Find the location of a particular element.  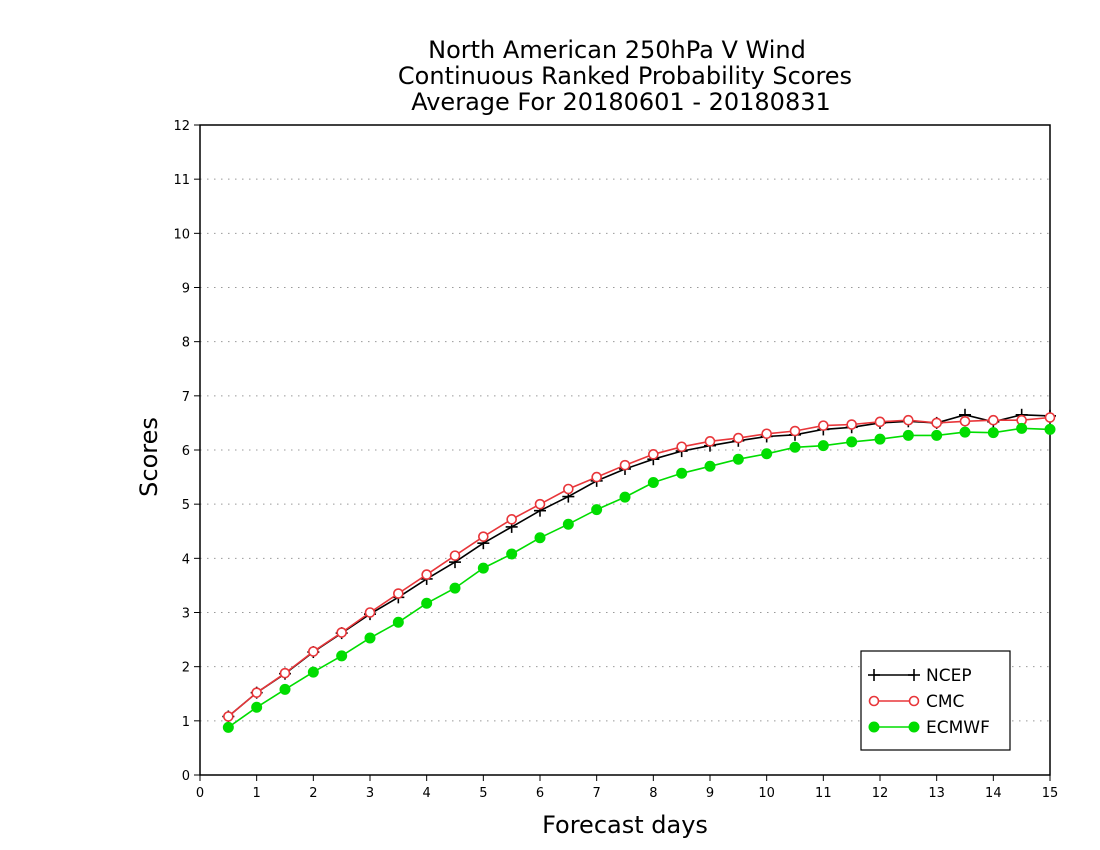

y-tick-label: 4 is located at coordinates (186, 559).